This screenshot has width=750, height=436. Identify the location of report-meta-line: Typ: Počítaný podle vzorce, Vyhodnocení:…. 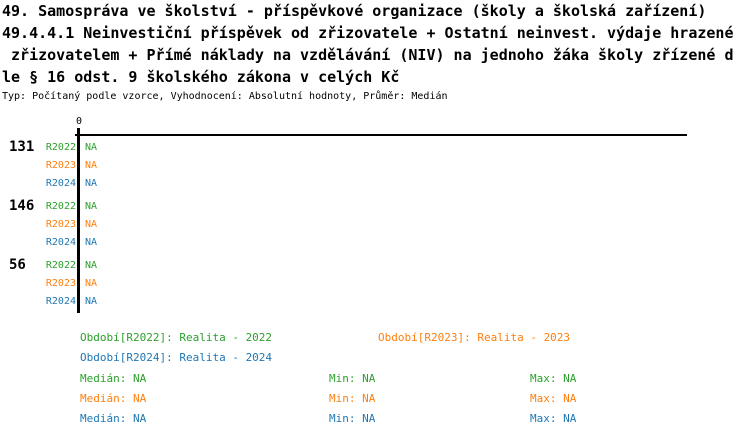
(225, 96).